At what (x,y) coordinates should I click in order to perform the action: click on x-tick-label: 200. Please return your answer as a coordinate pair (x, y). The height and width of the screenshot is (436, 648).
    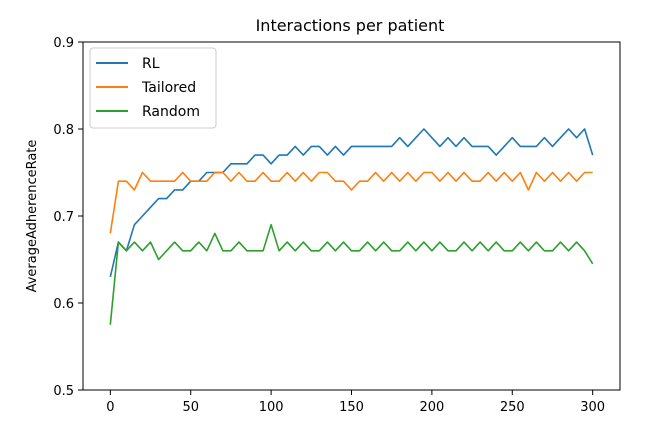
    Looking at the image, I should click on (431, 407).